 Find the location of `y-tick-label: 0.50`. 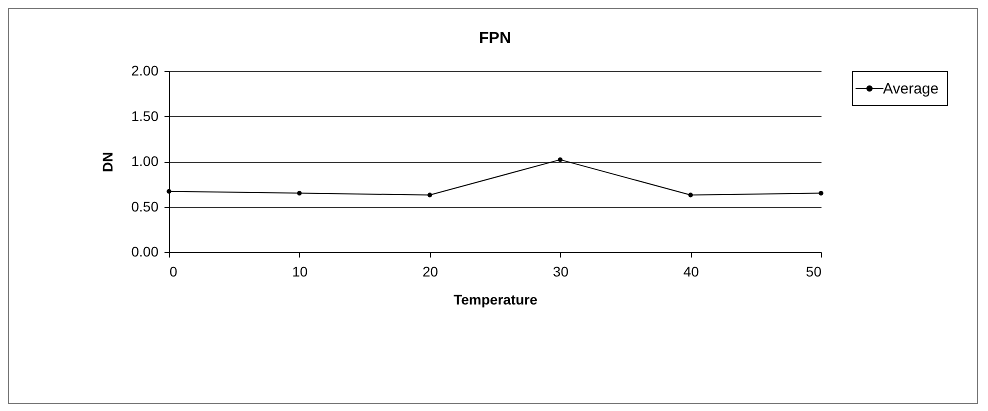

y-tick-label: 0.50 is located at coordinates (145, 206).